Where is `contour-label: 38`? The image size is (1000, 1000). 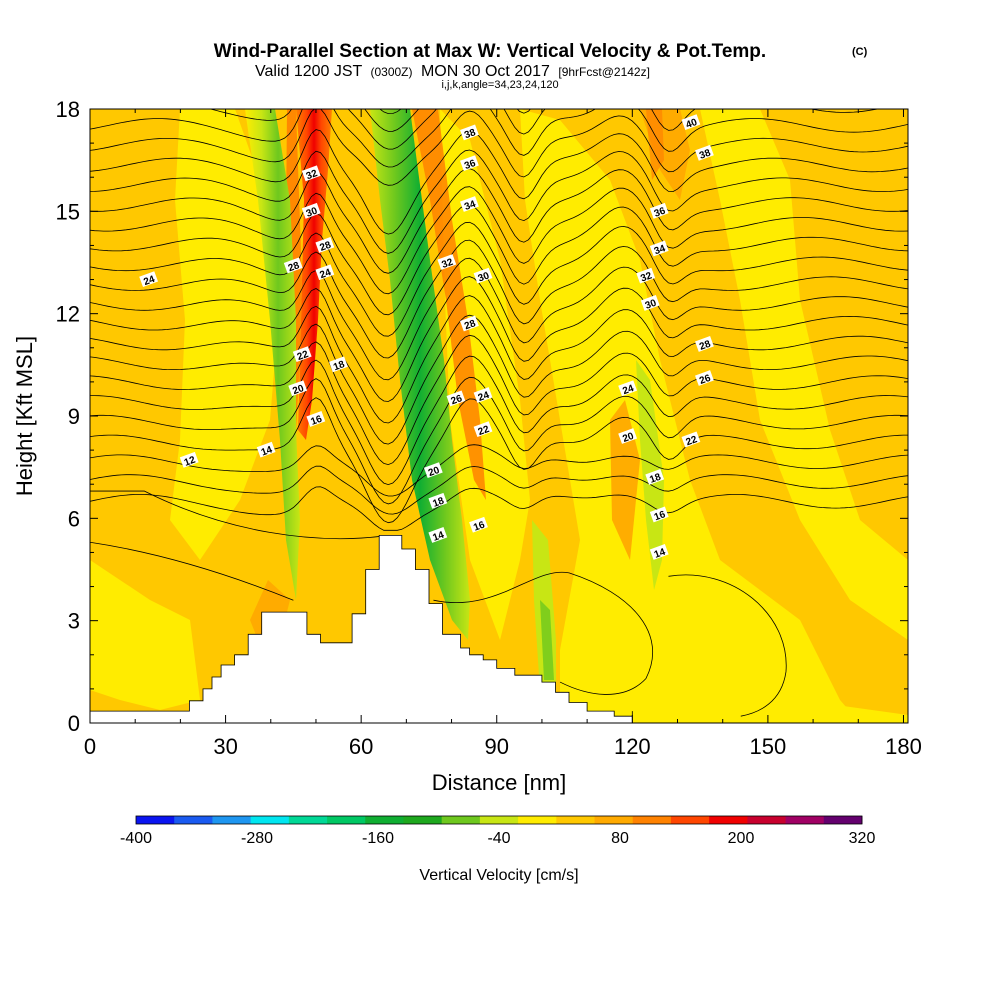
contour-label: 38 is located at coordinates (469, 132).